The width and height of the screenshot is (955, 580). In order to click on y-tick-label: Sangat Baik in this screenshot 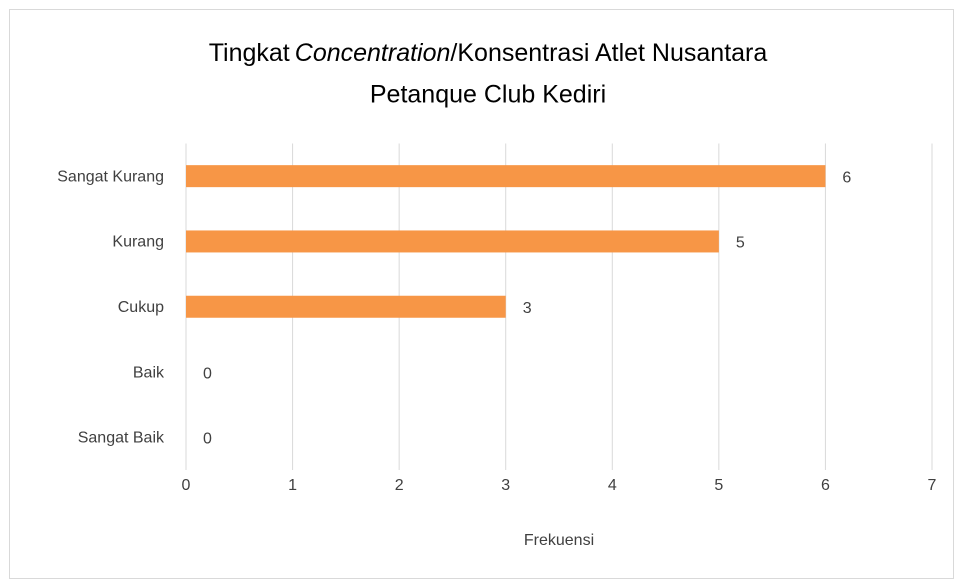, I will do `click(121, 438)`.